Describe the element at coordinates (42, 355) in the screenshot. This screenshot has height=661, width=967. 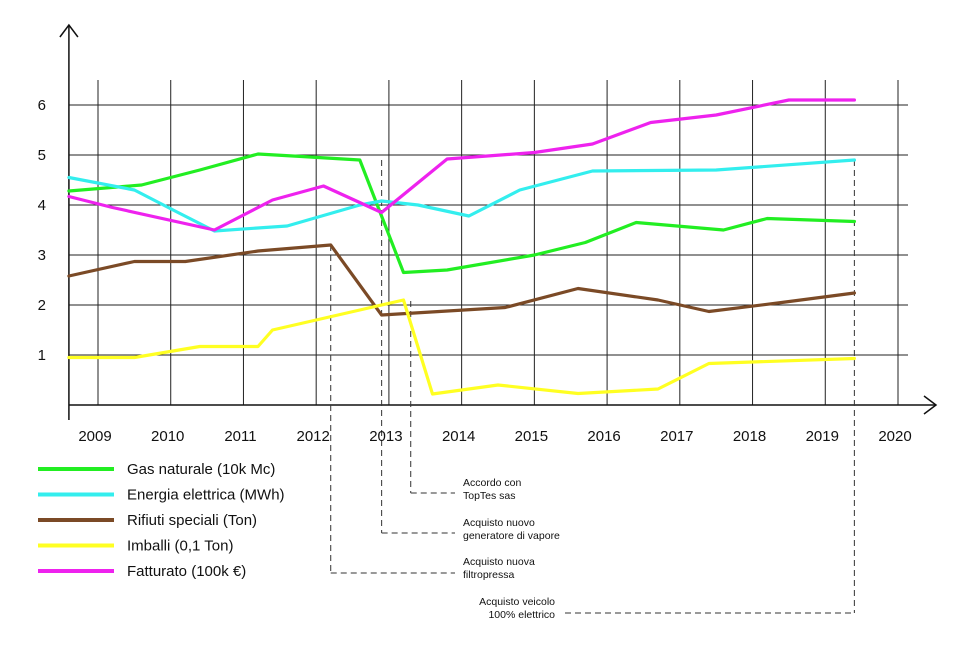
I see `y-tick-label: 1` at that location.